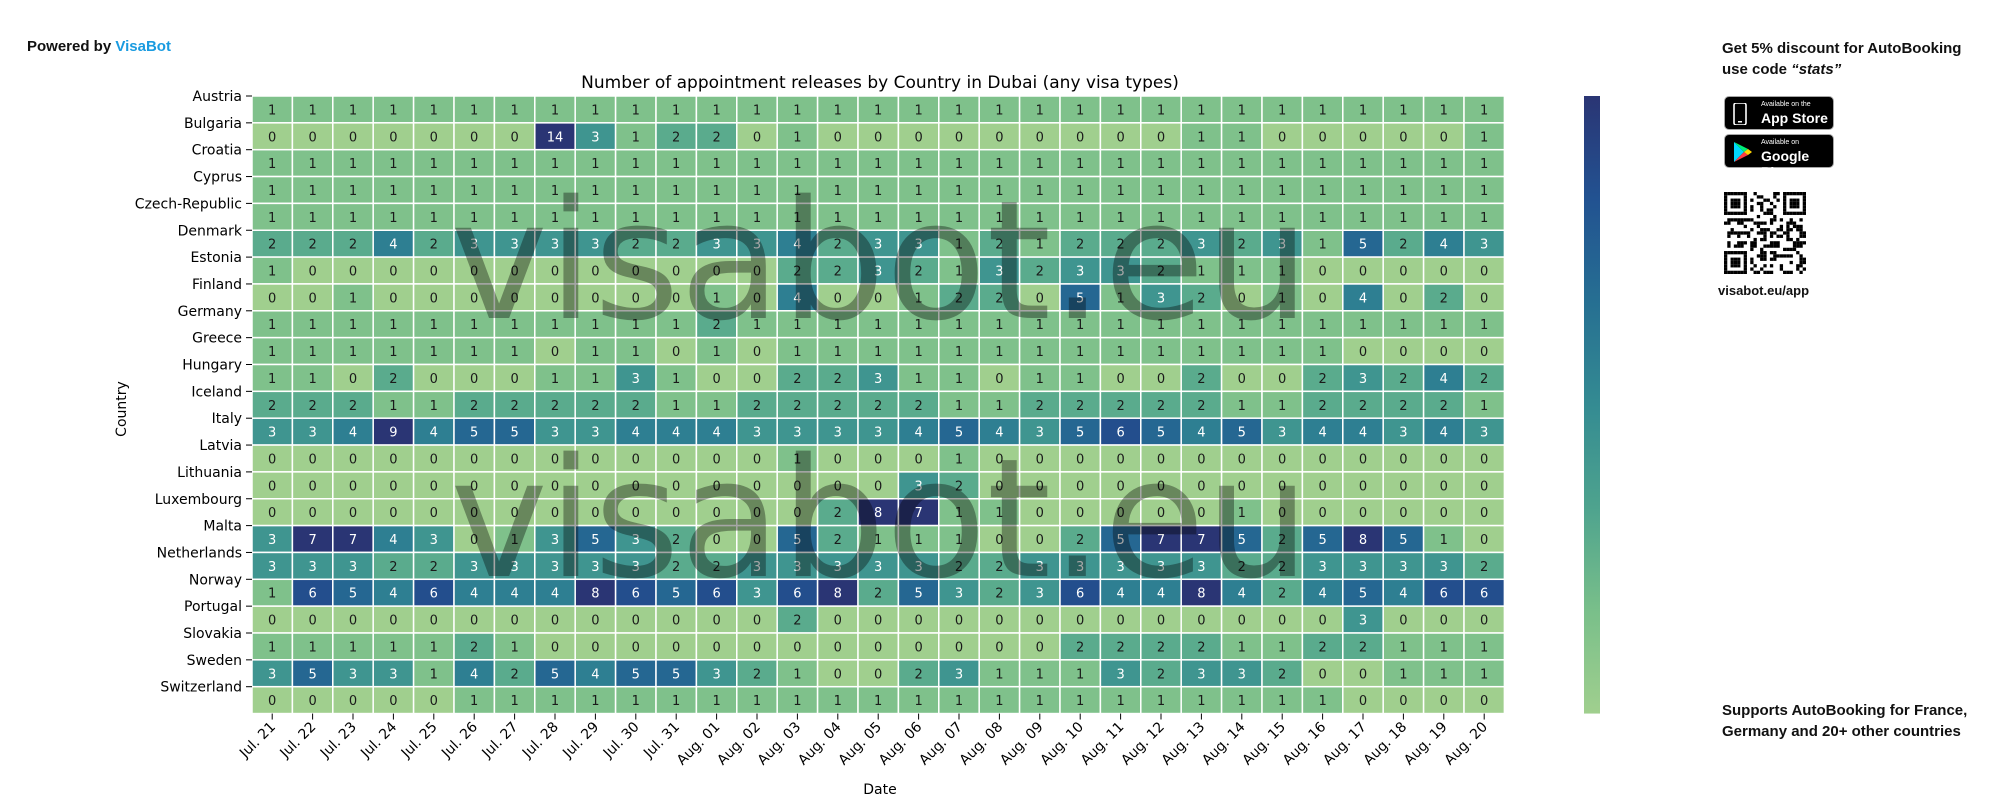  What do you see at coordinates (580, 740) in the screenshot?
I see `x-tick-label: Jul. 29` at bounding box center [580, 740].